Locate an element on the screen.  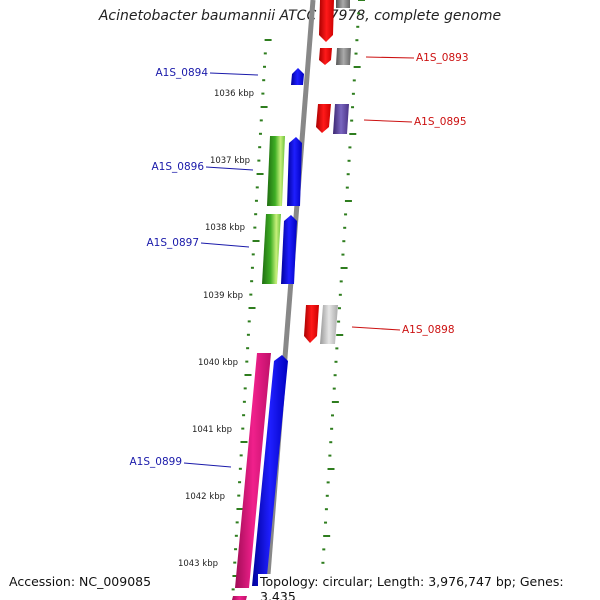
gene-label-a1s-0897: A1S_0897 is located at coordinates (173, 243).